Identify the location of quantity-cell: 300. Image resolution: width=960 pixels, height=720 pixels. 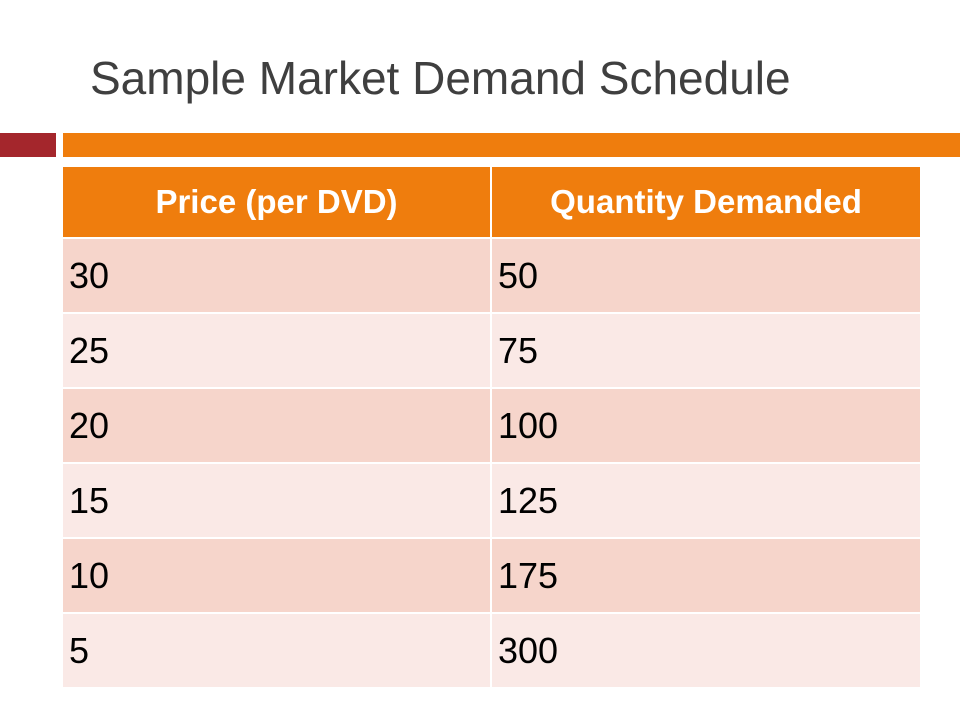
(705, 649).